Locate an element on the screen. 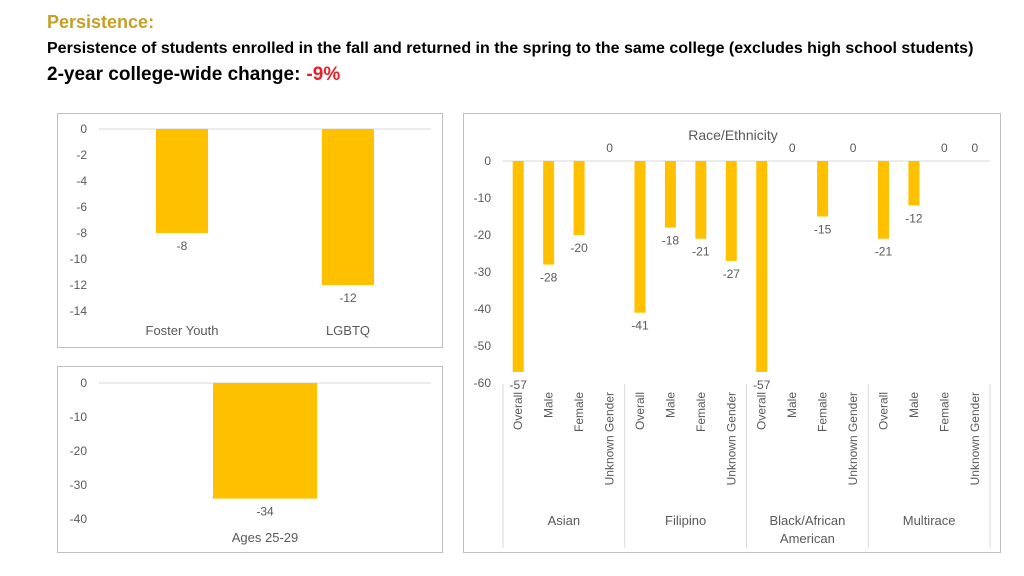 The image size is (1024, 576). group-label: Multirace is located at coordinates (929, 520).